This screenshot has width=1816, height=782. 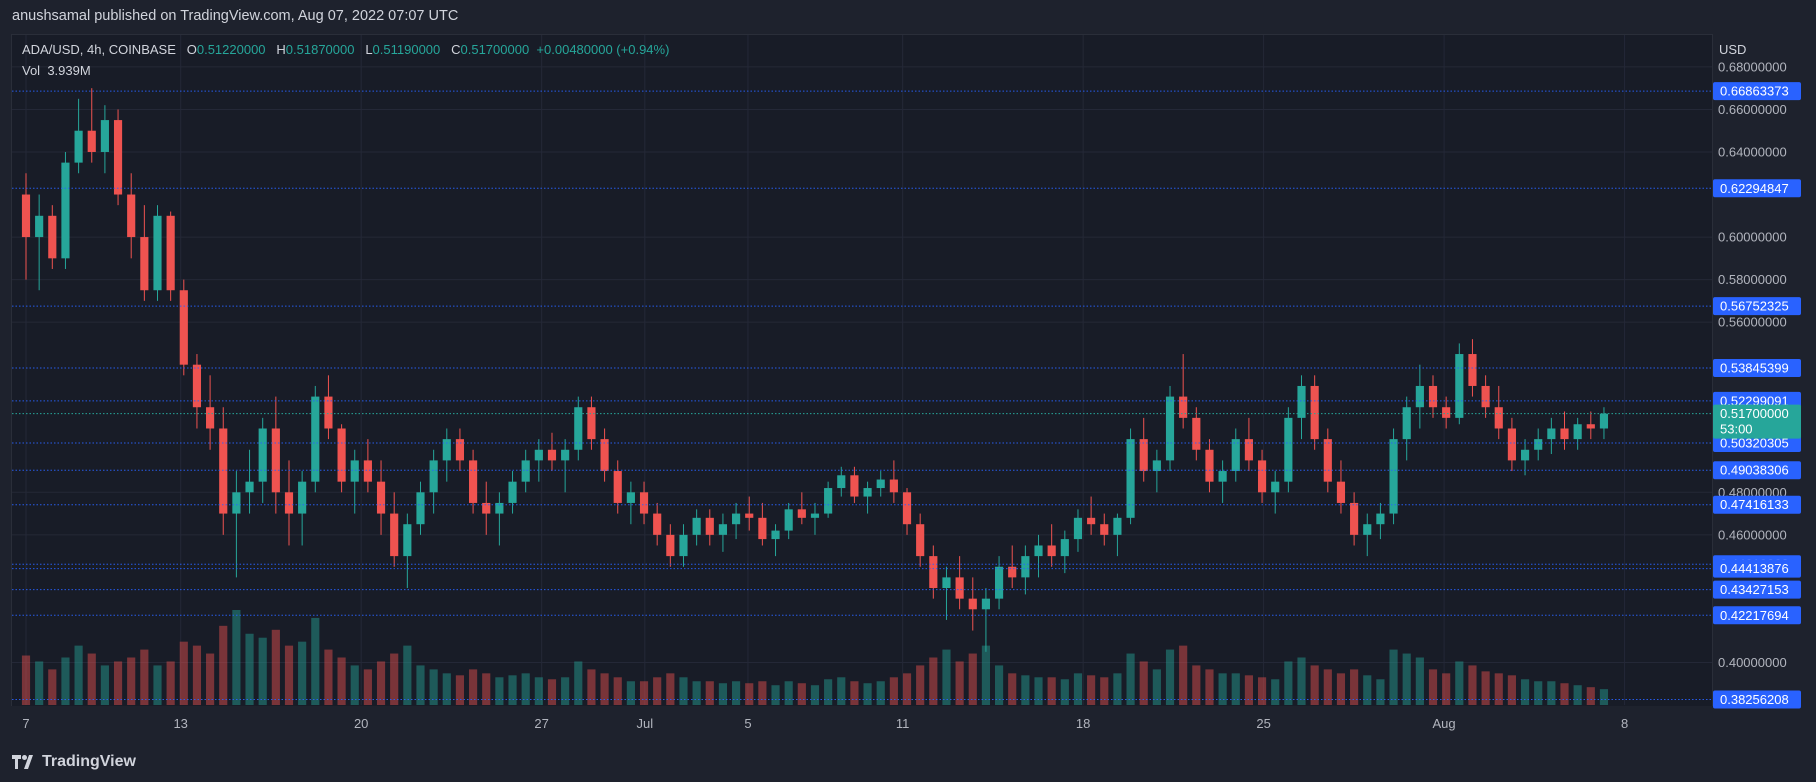 What do you see at coordinates (281, 49) in the screenshot?
I see `legend-high-label: H` at bounding box center [281, 49].